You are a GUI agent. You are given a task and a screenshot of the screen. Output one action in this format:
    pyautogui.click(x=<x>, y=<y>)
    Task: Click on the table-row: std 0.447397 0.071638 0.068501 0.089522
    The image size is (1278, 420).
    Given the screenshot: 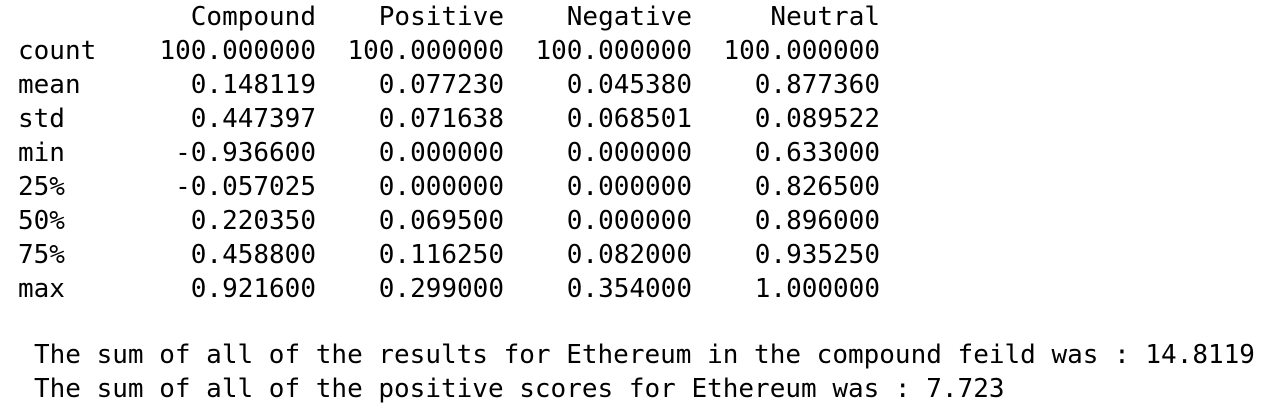 What is the action you would take?
    pyautogui.click(x=449, y=119)
    